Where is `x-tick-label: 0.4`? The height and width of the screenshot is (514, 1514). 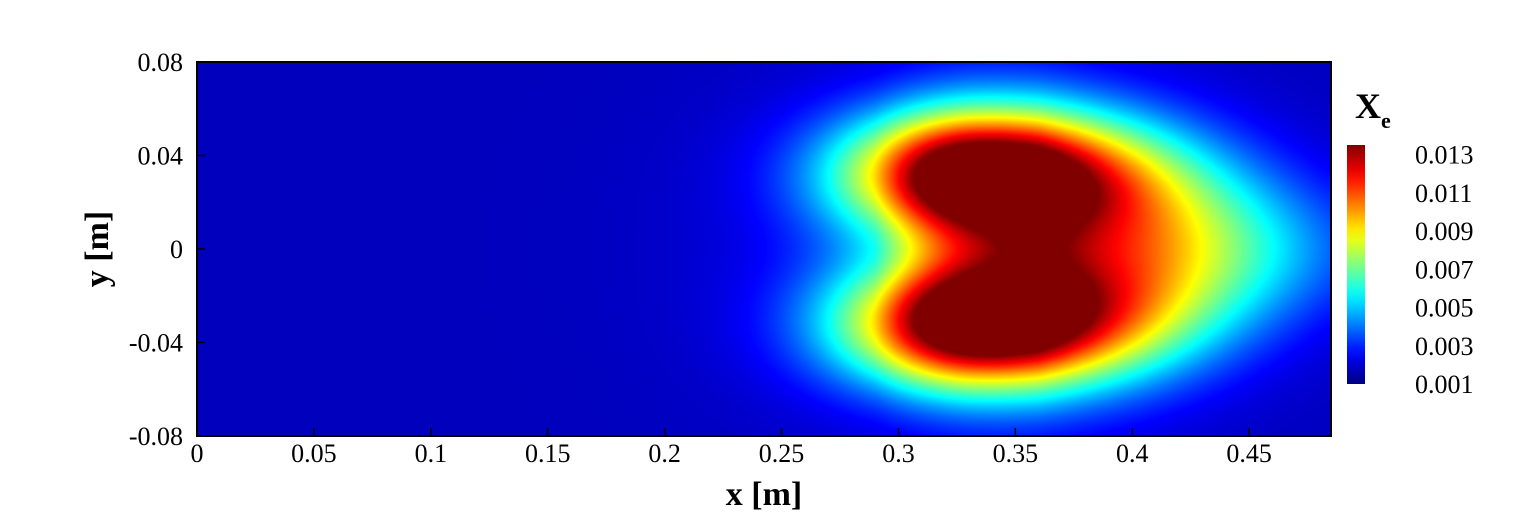 x-tick-label: 0.4 is located at coordinates (1132, 453).